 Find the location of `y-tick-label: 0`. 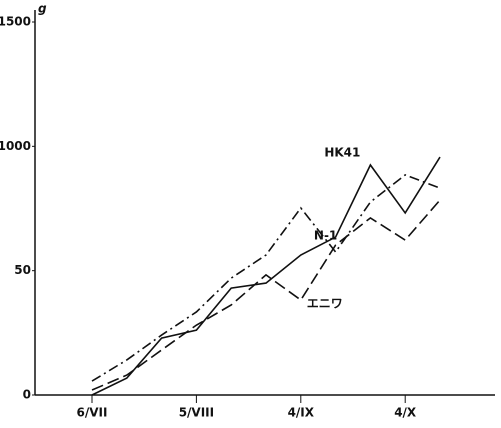

y-tick-label: 0 is located at coordinates (27, 395).